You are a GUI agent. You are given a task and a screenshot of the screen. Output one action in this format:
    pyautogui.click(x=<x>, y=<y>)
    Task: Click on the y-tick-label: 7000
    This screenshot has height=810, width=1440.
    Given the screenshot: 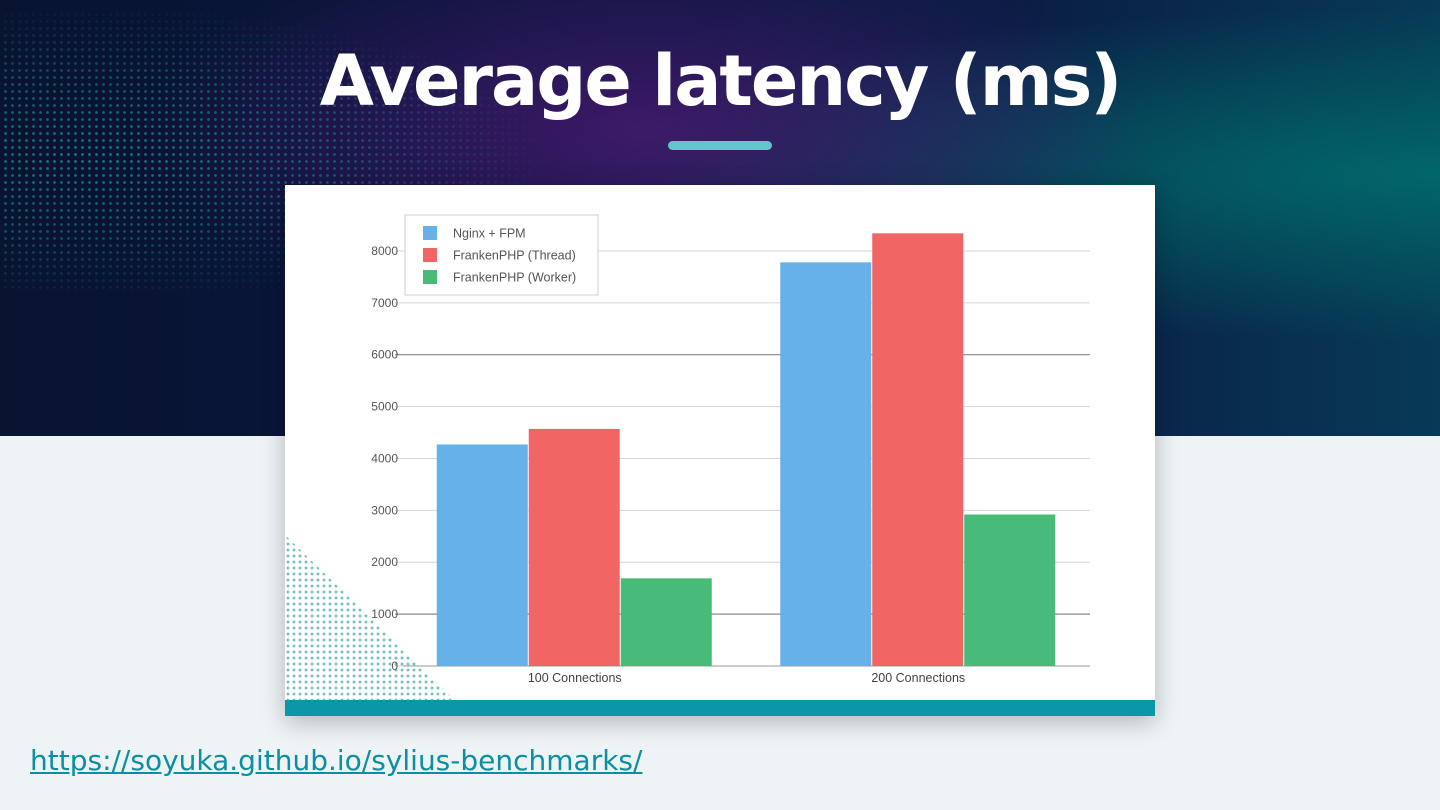 What is the action you would take?
    pyautogui.click(x=384, y=303)
    